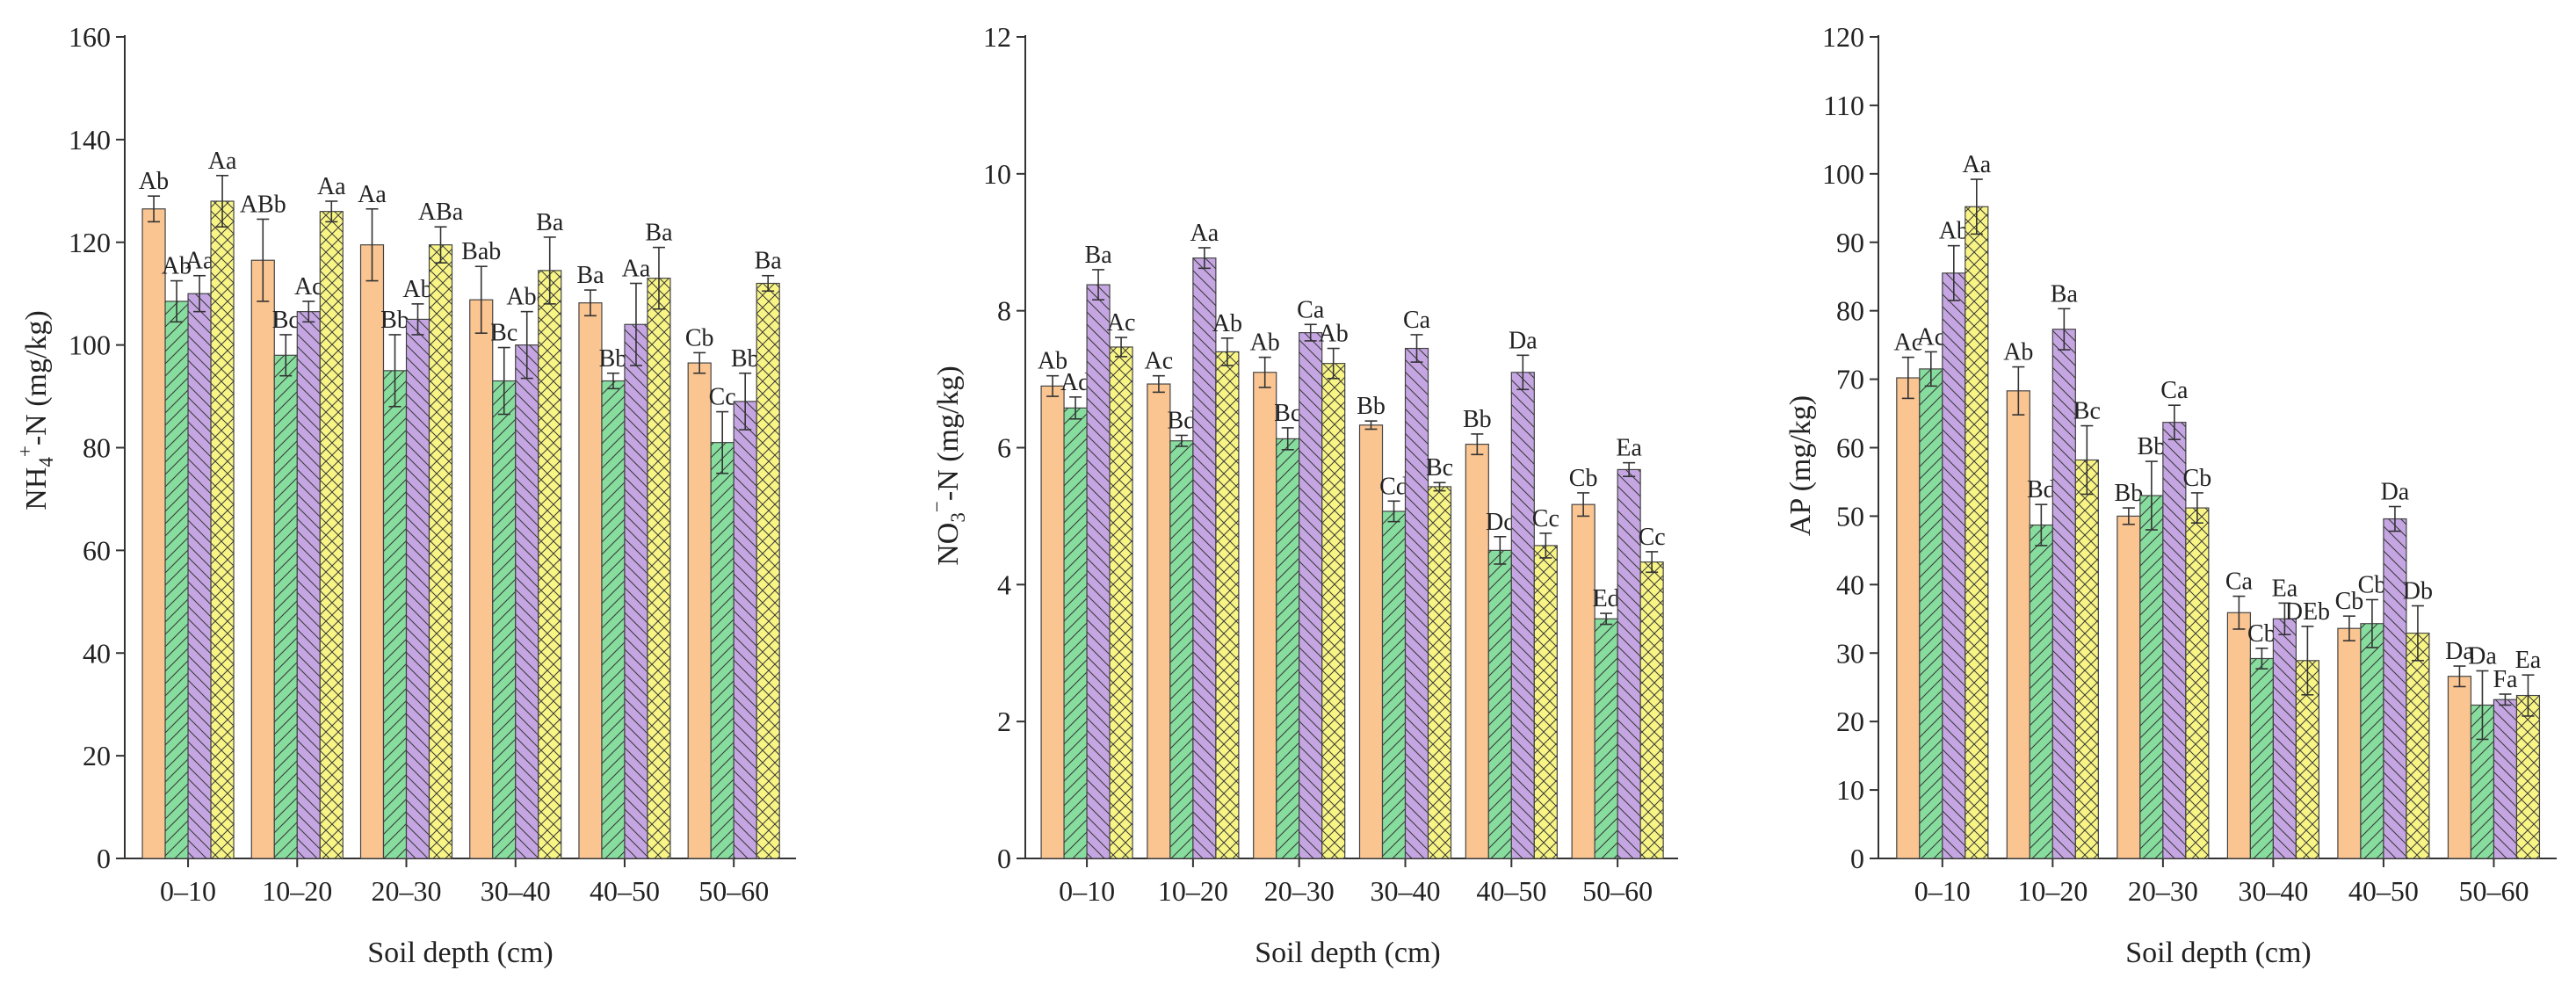 The width and height of the screenshot is (2576, 992). Describe the element at coordinates (1004, 584) in the screenshot. I see `y-tick-label: 4` at that location.